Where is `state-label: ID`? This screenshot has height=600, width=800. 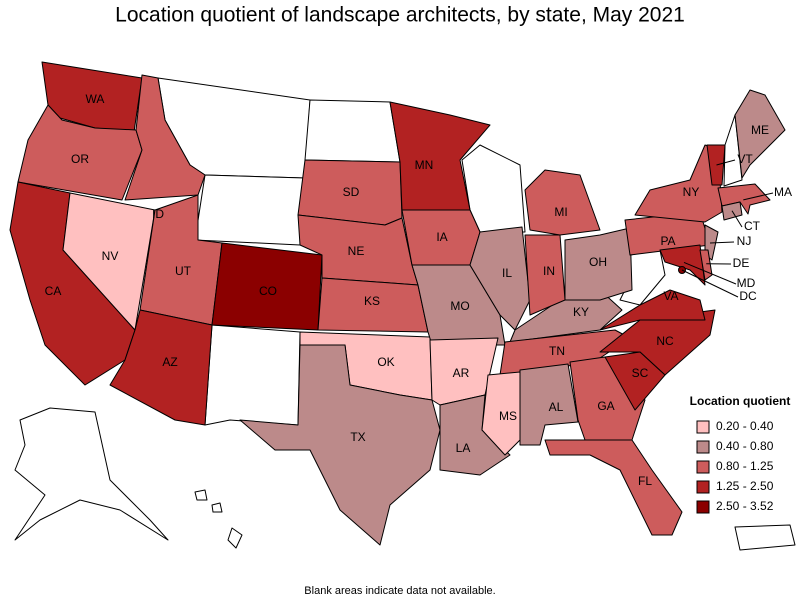 state-label: ID is located at coordinates (158, 214).